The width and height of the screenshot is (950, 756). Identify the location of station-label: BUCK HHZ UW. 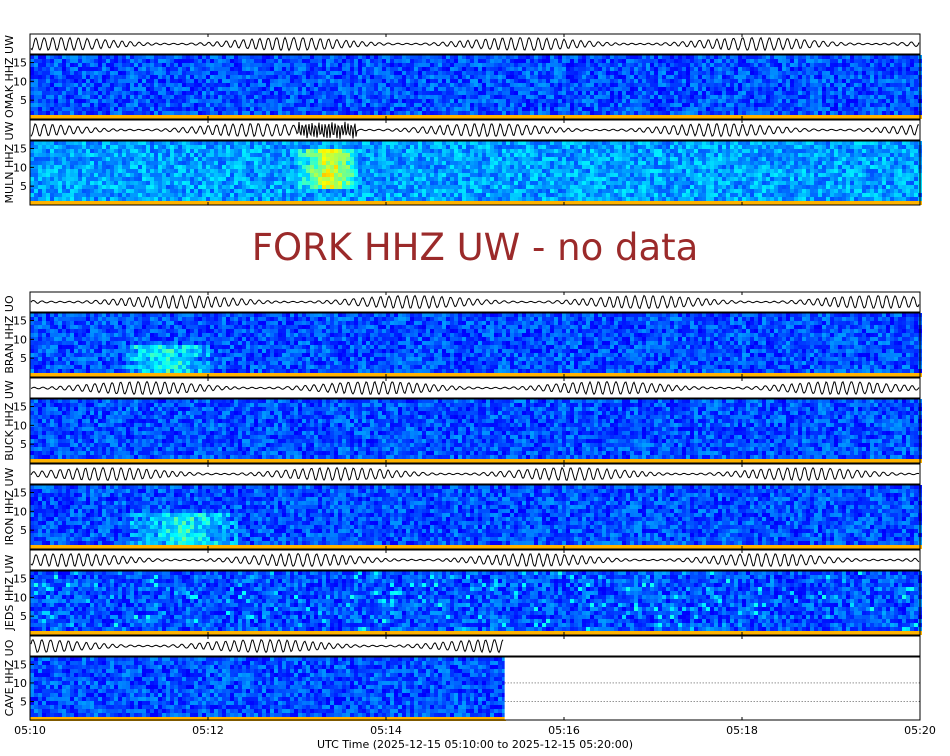
(9, 420).